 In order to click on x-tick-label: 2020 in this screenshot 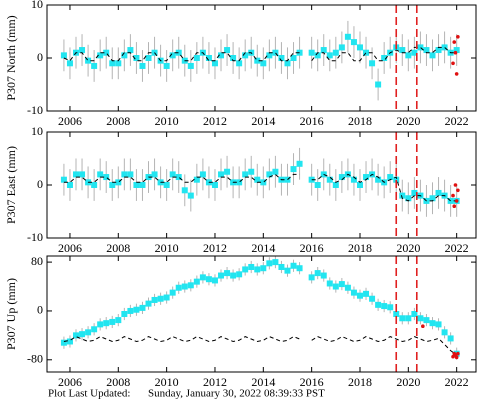, I will do `click(408, 121)`.